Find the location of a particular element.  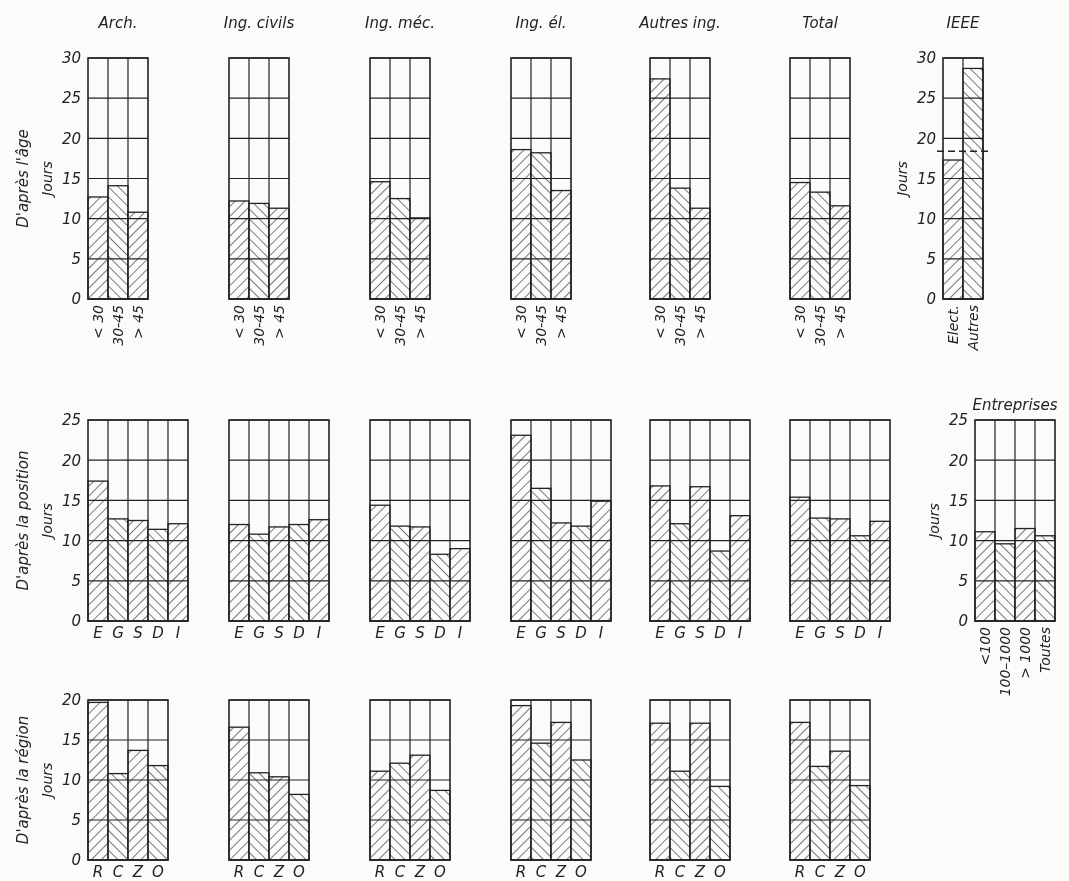

y-tick-label: 30 is located at coordinates (926, 58).